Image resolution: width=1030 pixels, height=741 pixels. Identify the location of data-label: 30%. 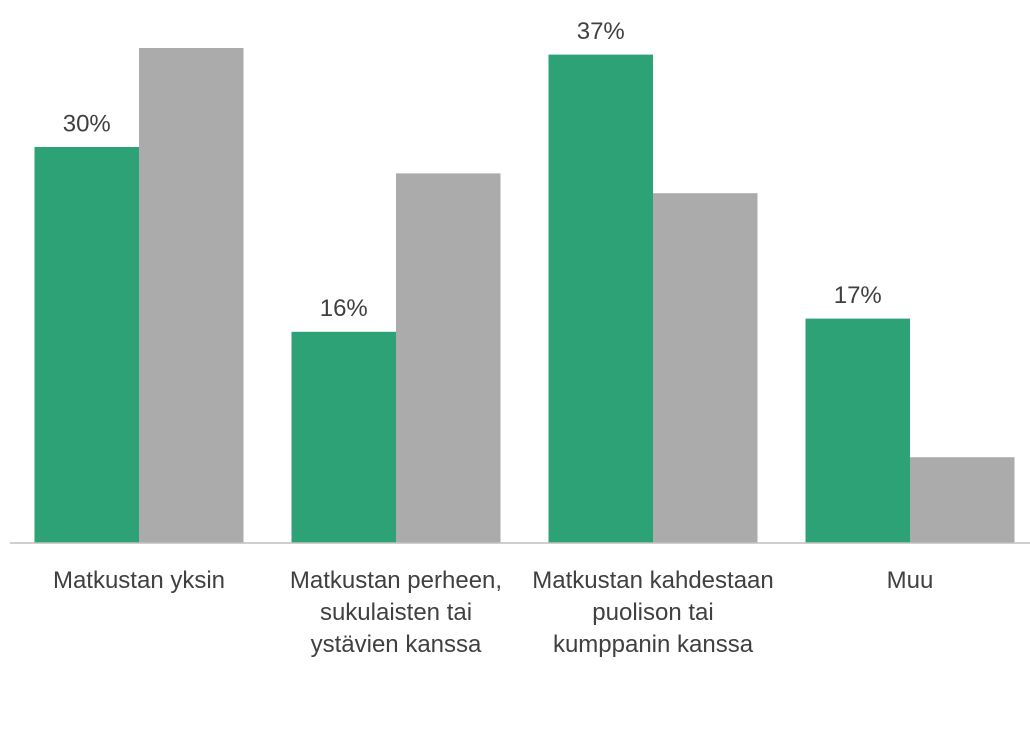
(87, 123).